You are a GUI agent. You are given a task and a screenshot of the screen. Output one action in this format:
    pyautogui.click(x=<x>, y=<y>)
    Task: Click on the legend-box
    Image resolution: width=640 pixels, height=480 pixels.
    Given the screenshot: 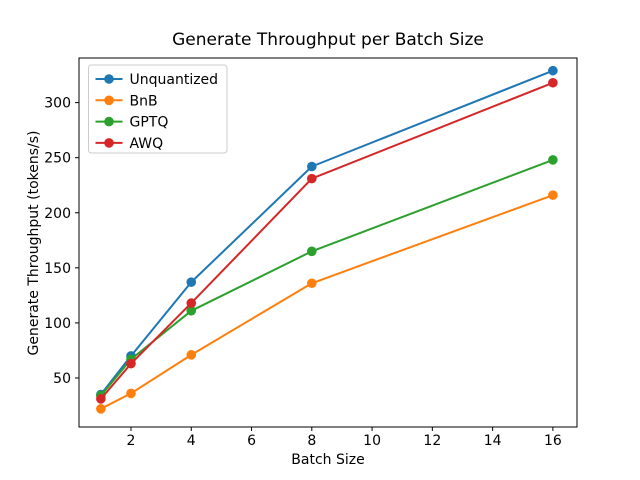 What is the action you would take?
    pyautogui.click(x=158, y=109)
    